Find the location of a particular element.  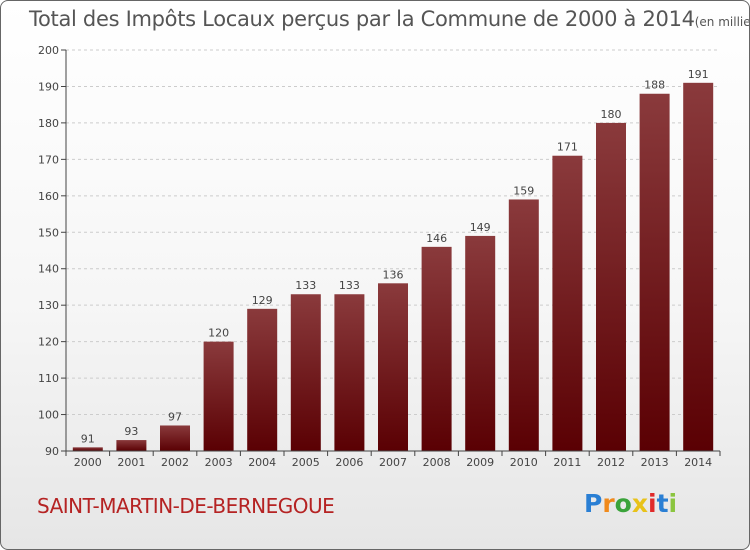

y-tick-label: 90 is located at coordinates (52, 451).